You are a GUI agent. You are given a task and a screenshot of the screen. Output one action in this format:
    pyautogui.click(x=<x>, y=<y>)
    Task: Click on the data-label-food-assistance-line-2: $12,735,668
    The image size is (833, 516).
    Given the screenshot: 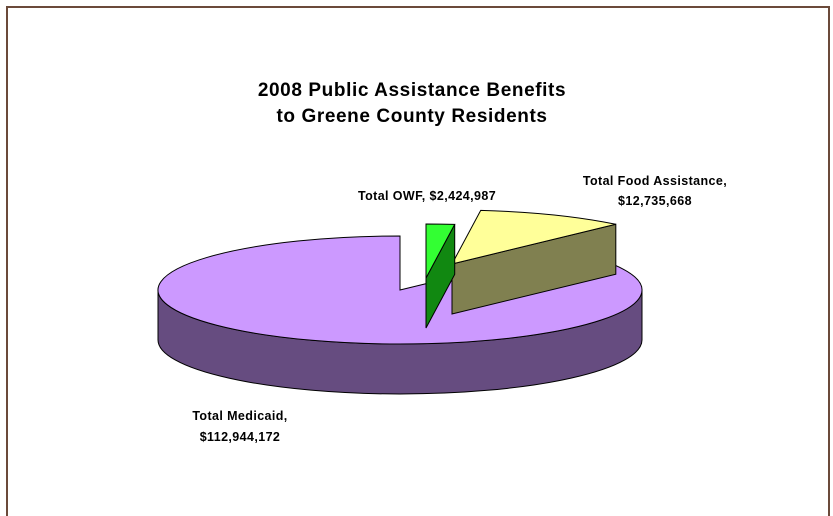 What is the action you would take?
    pyautogui.click(x=655, y=201)
    